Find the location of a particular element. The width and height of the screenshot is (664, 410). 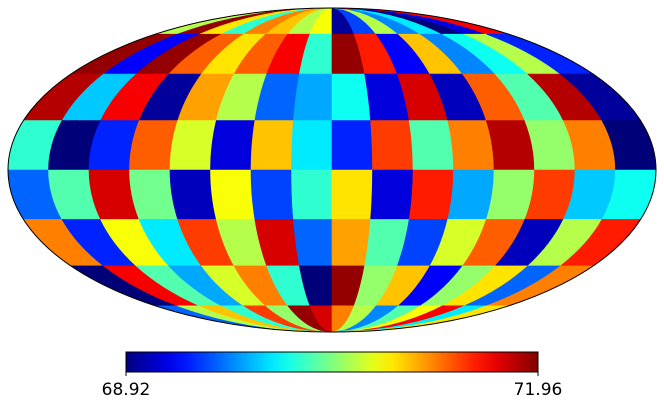

colorbar is located at coordinates (332, 362).